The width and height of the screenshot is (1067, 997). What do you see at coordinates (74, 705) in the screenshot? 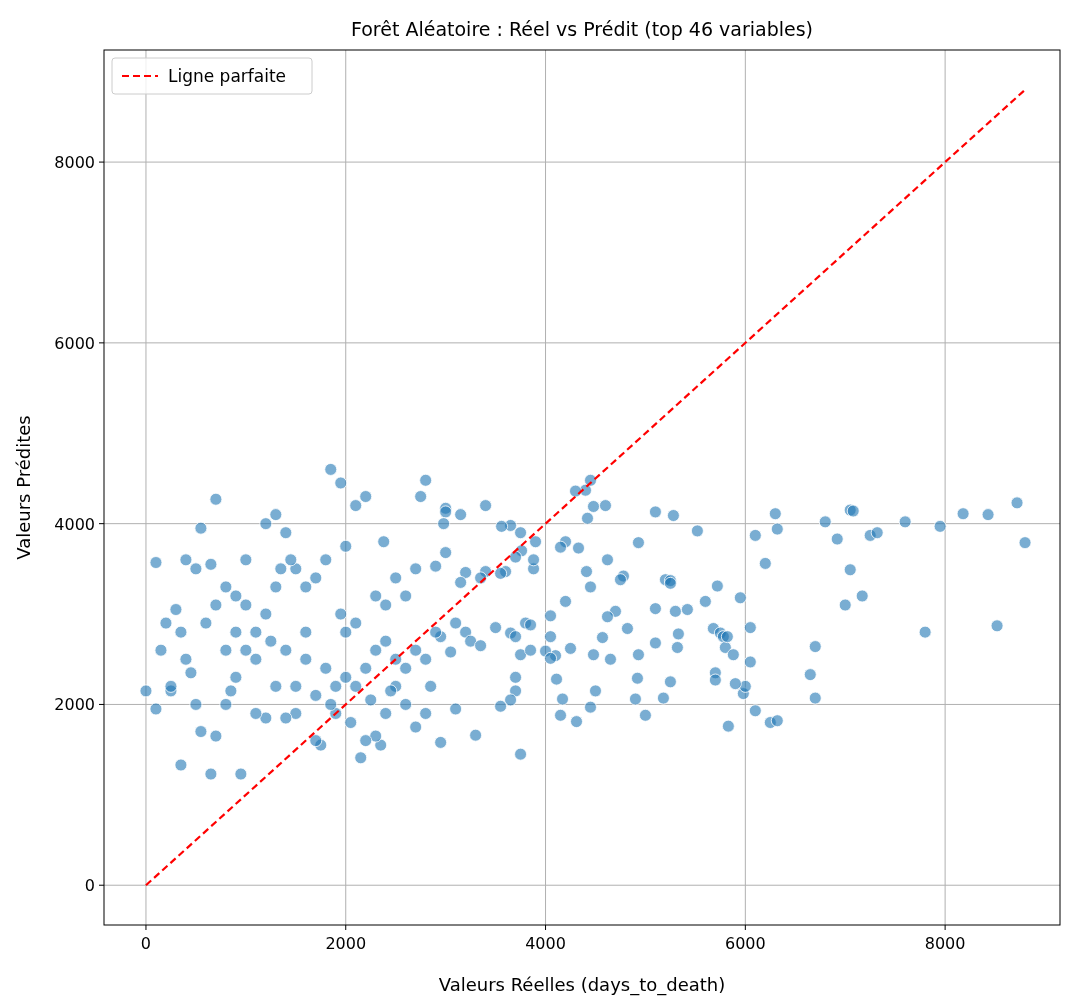
I see `y-tick-label: 2000` at bounding box center [74, 705].